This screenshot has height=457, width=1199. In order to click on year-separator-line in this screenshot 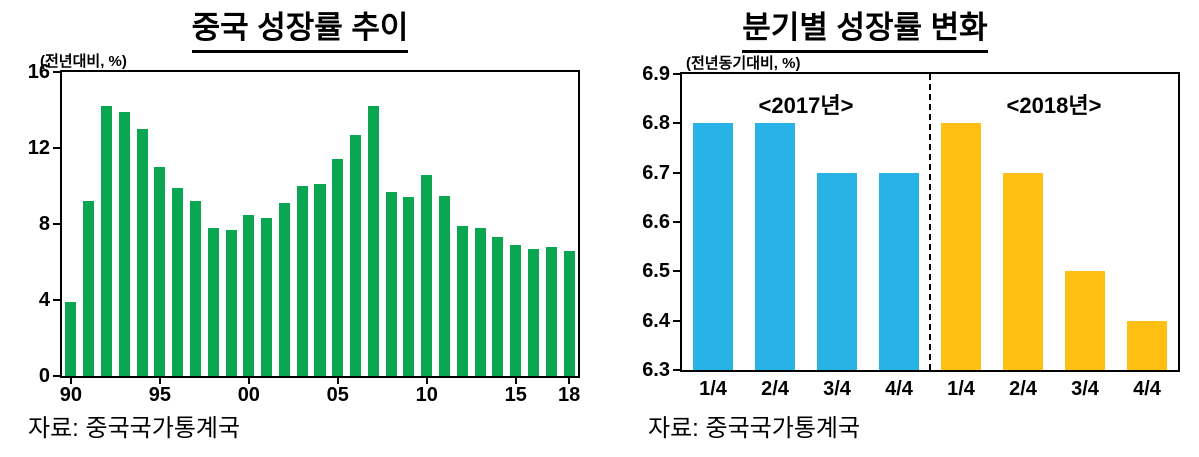, I will do `click(930, 222)`.